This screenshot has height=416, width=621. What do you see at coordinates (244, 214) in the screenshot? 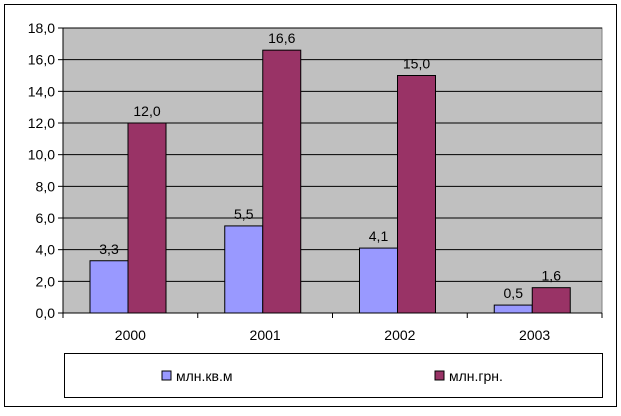
I see `bar-data-label: 5,5` at bounding box center [244, 214].